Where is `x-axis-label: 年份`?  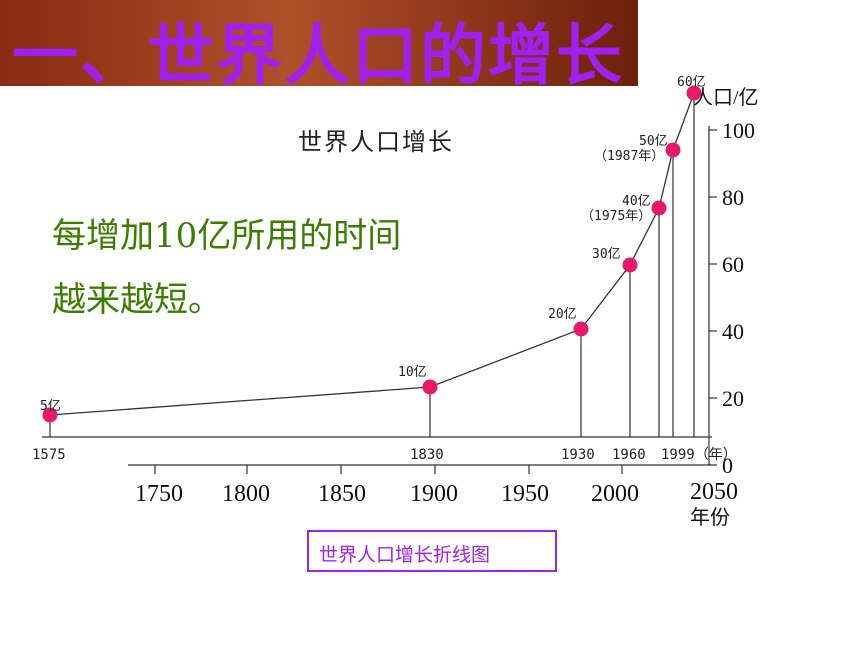 x-axis-label: 年份 is located at coordinates (710, 517).